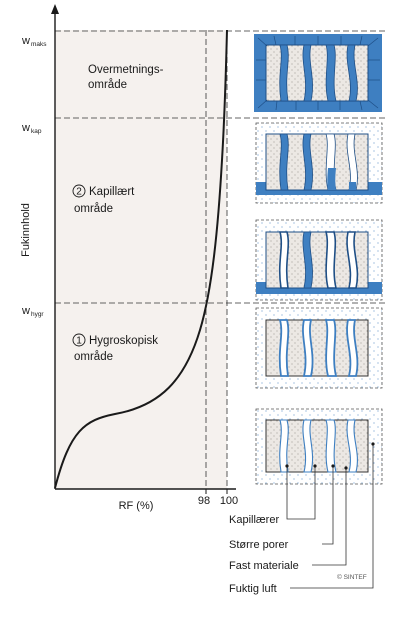  I want to click on region-number-2: 2, so click(79, 192).